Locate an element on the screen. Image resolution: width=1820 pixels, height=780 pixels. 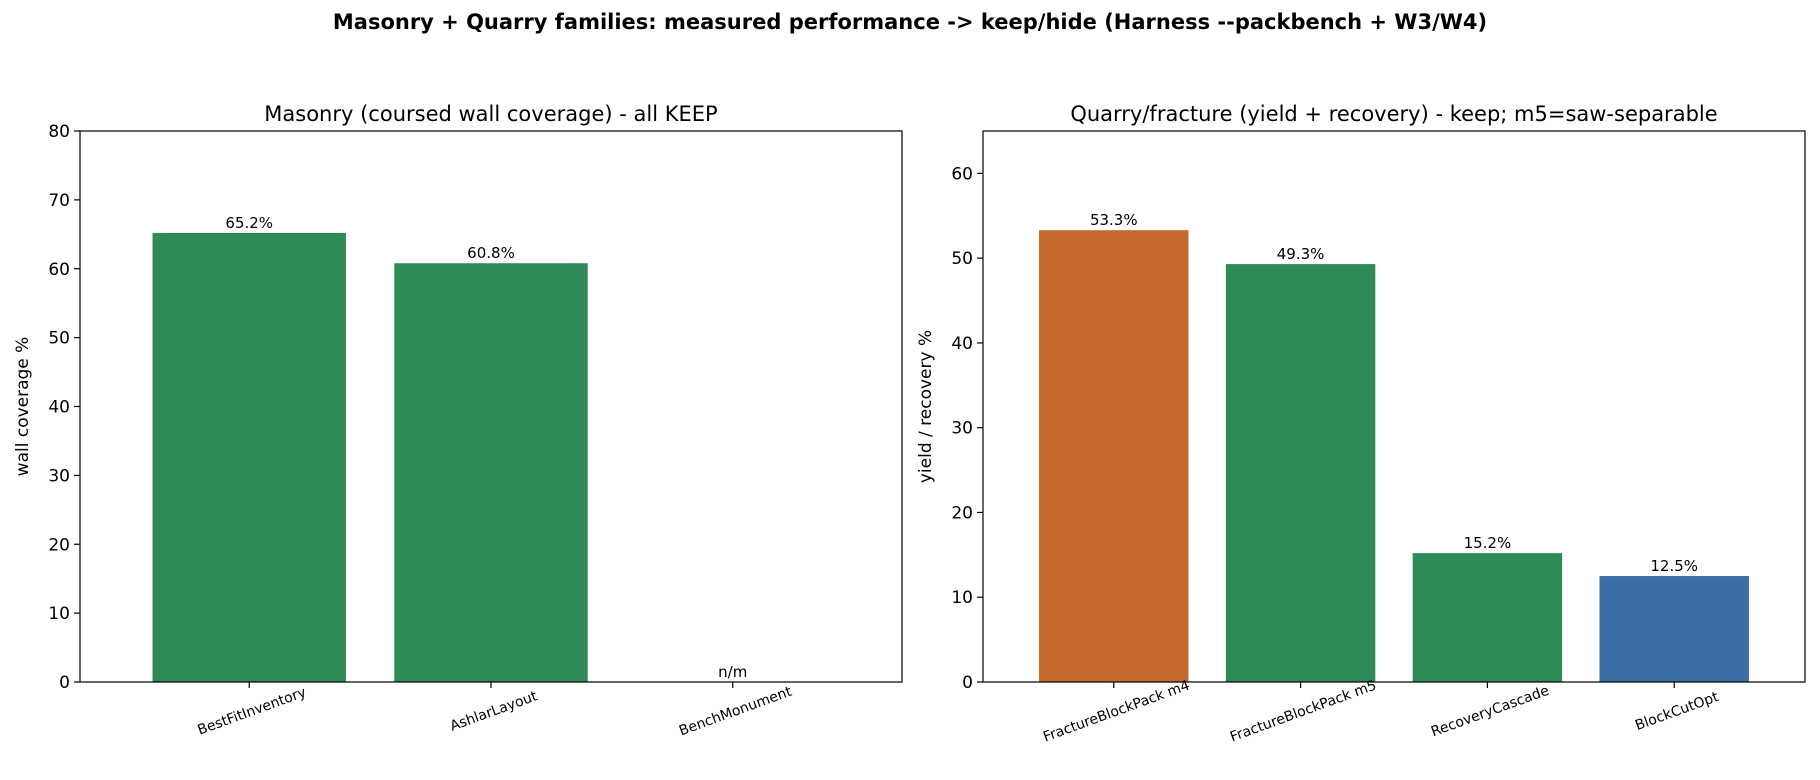
x-tick-label: BestFitInventory is located at coordinates (252, 711).